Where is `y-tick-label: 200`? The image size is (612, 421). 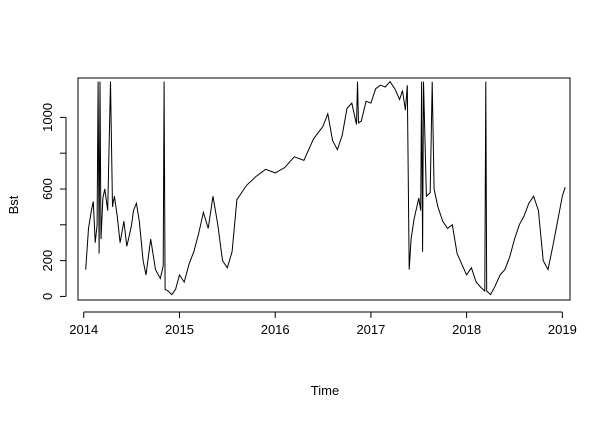
y-tick-label: 200 is located at coordinates (47, 261).